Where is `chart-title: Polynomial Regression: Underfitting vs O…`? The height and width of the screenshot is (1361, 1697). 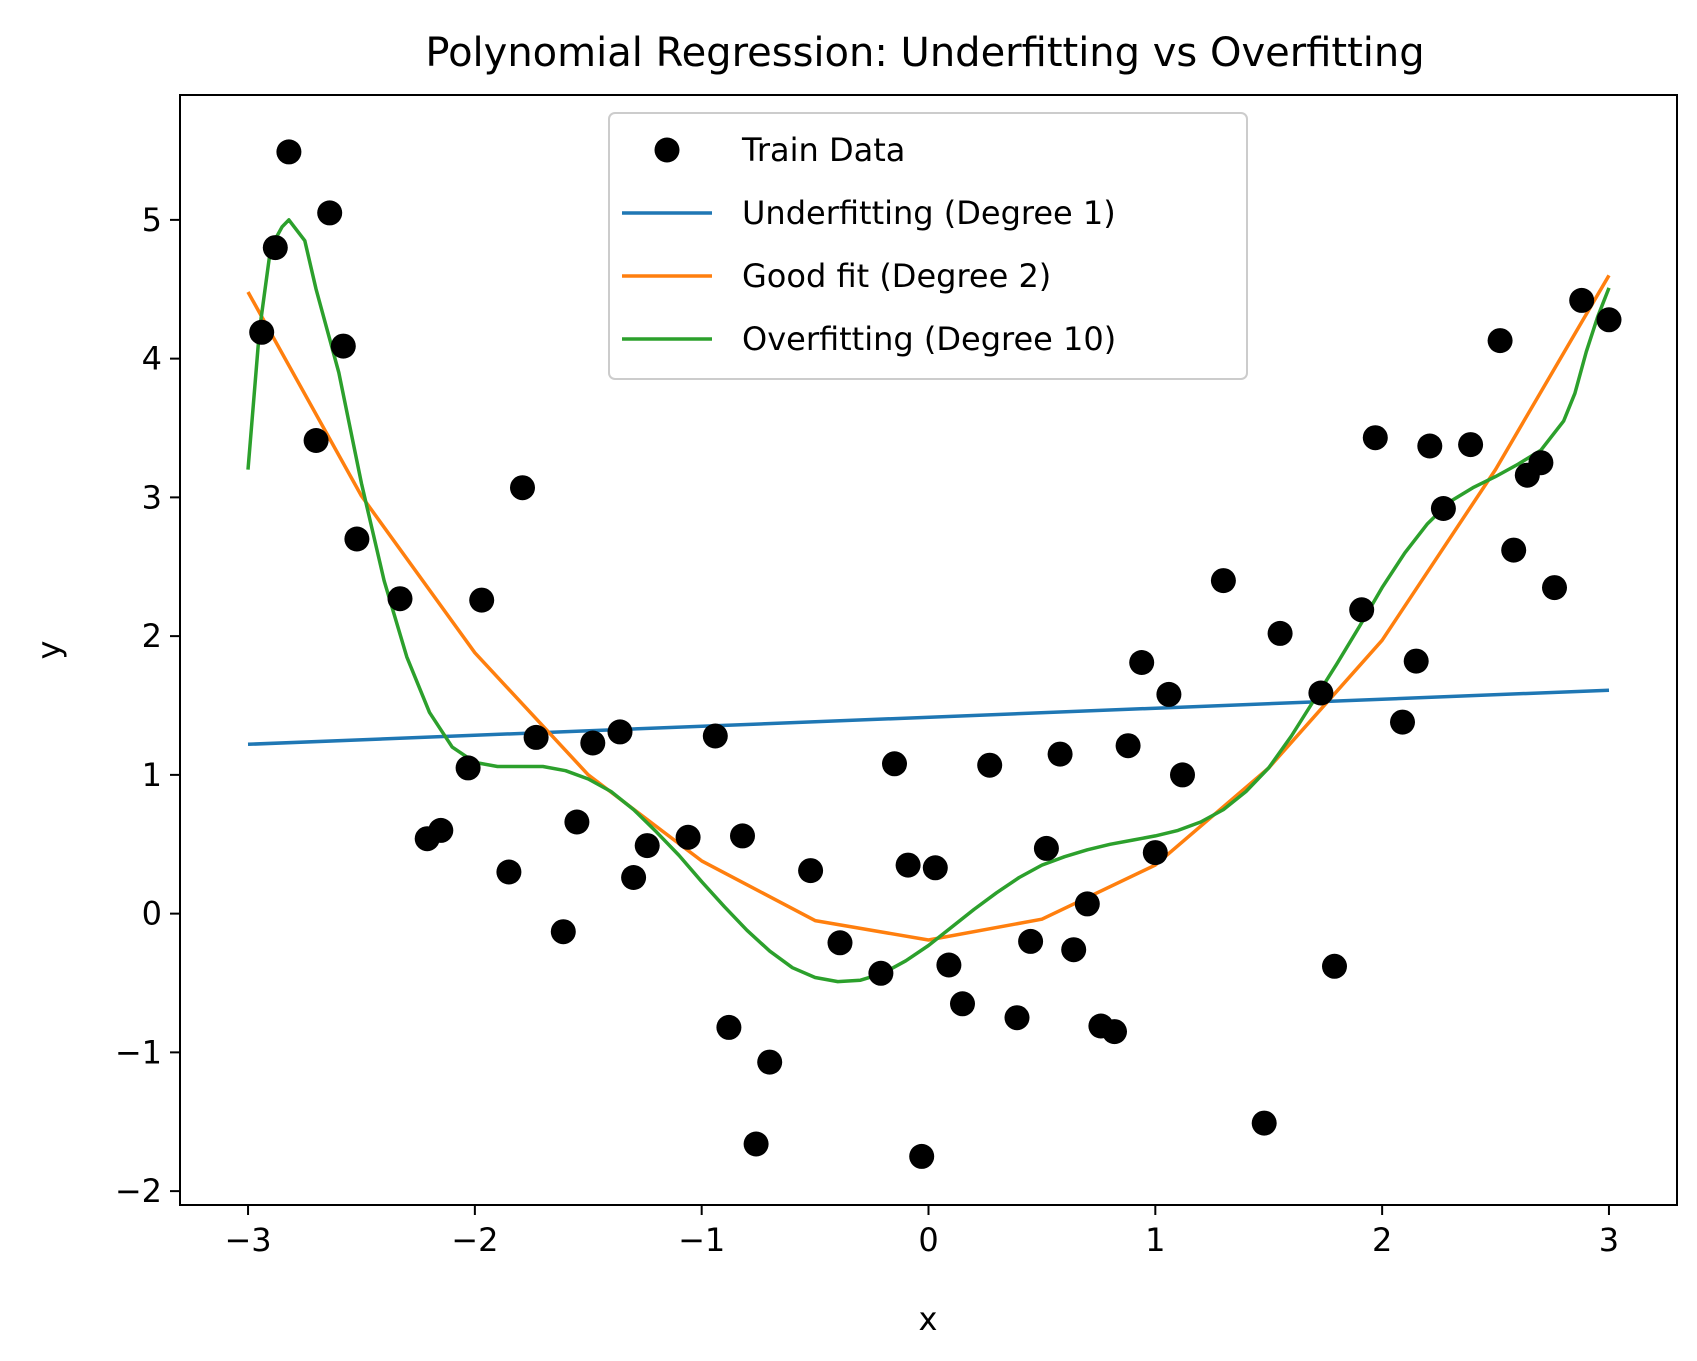
chart-title: Polynomial Regression: Underfitting vs O… is located at coordinates (924, 53).